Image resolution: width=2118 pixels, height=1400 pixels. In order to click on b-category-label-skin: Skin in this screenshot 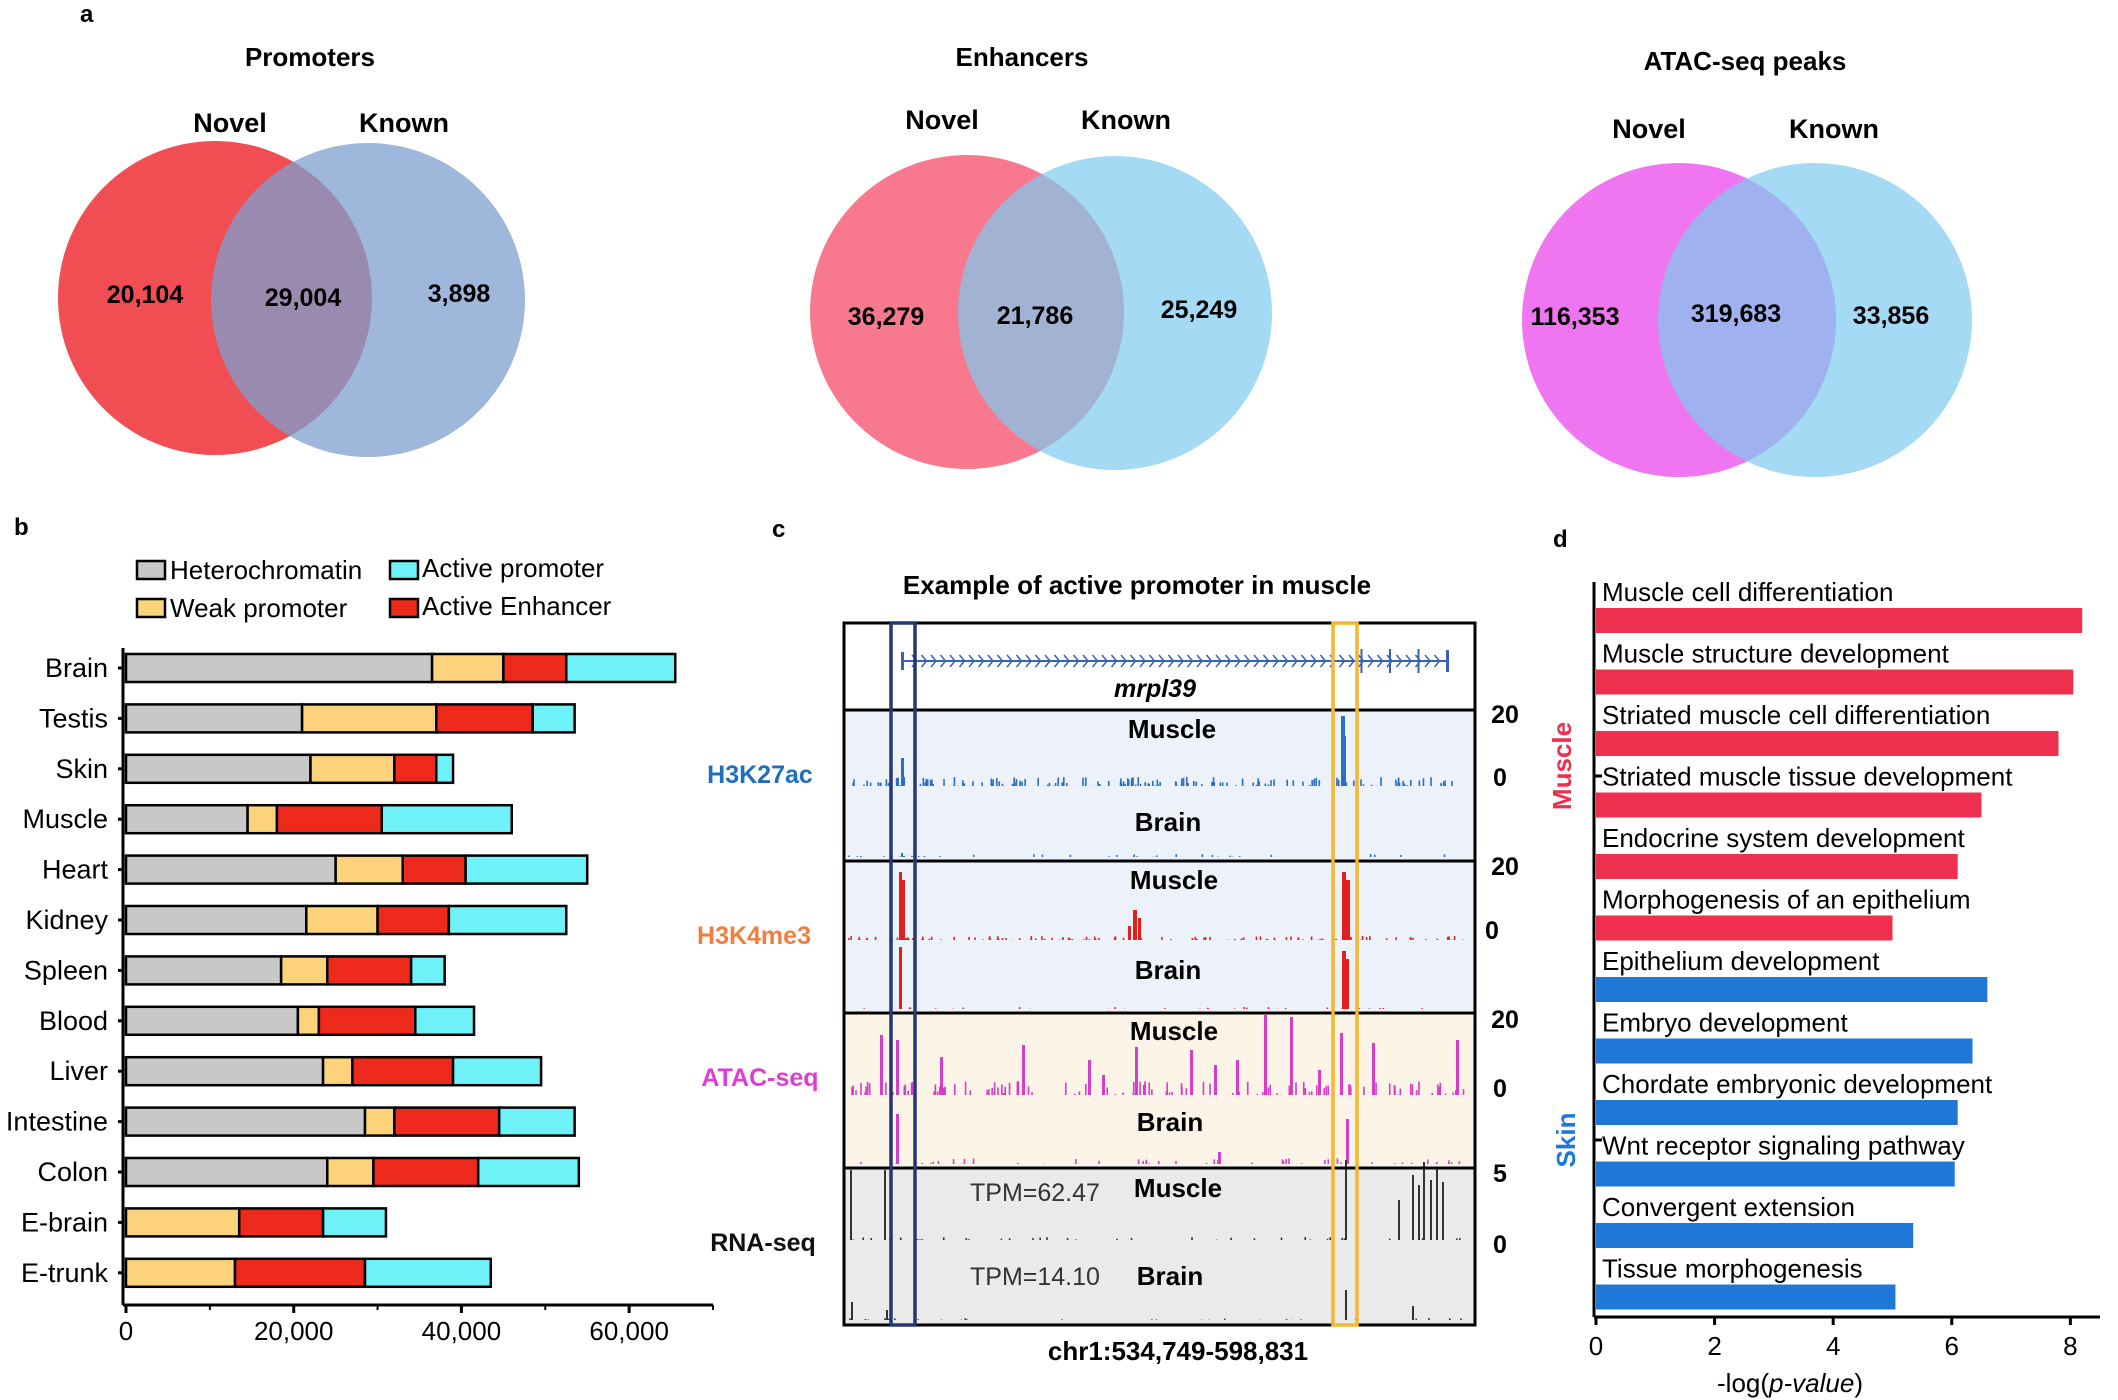, I will do `click(81, 769)`.